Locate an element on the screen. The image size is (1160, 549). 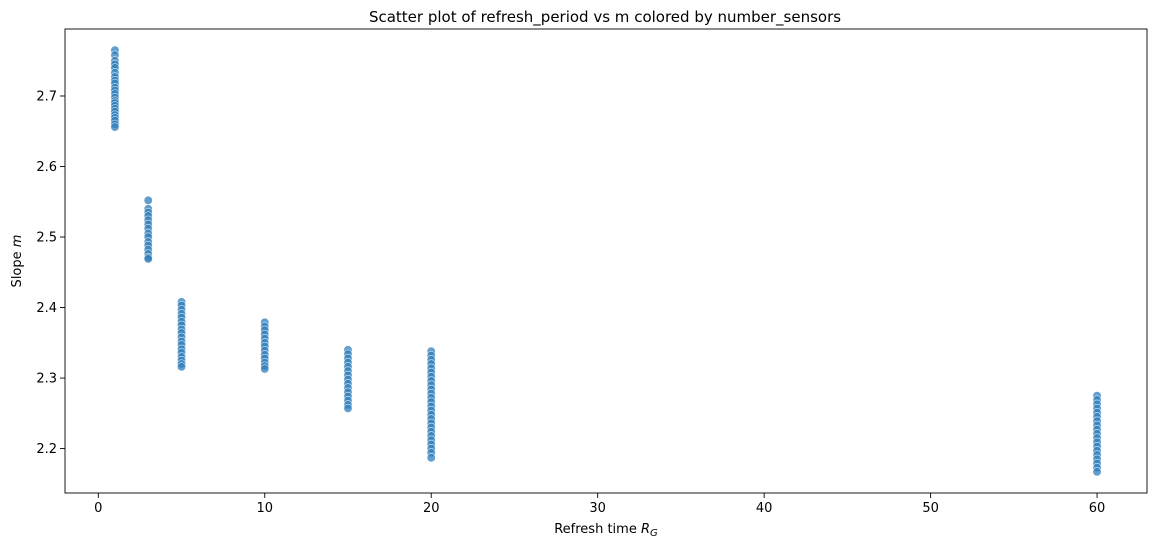
x-tick-label: 0 is located at coordinates (98, 508).